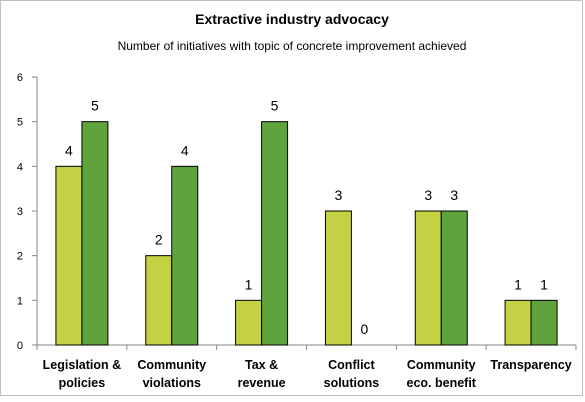  Describe the element at coordinates (27, 212) in the screenshot. I see `y-axis: 0 1 2 3 4 5 6` at that location.